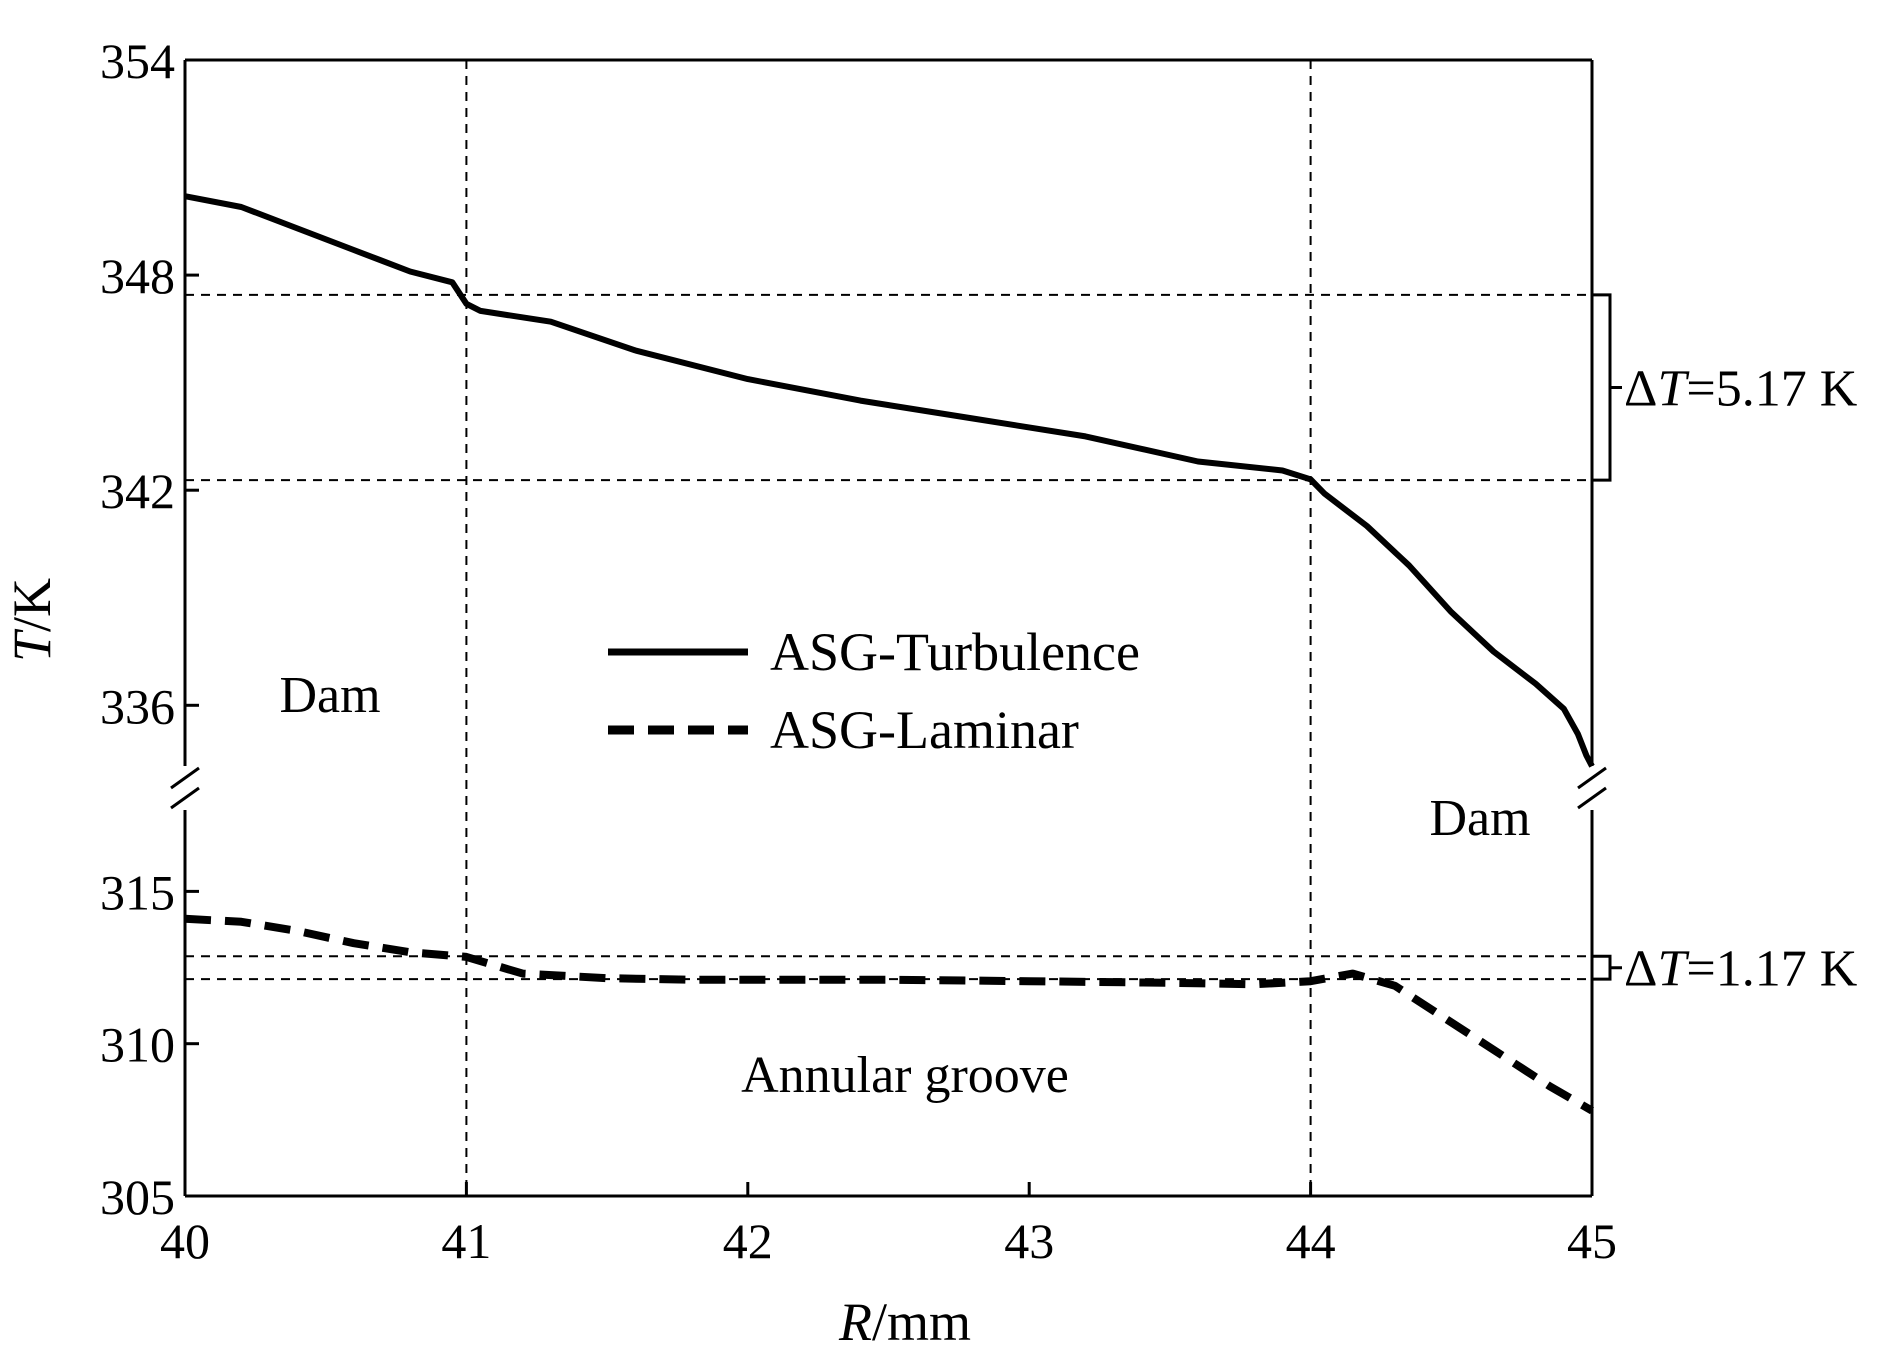 The image size is (1901, 1353). Describe the element at coordinates (137, 892) in the screenshot. I see `y-tick-label: 315` at that location.